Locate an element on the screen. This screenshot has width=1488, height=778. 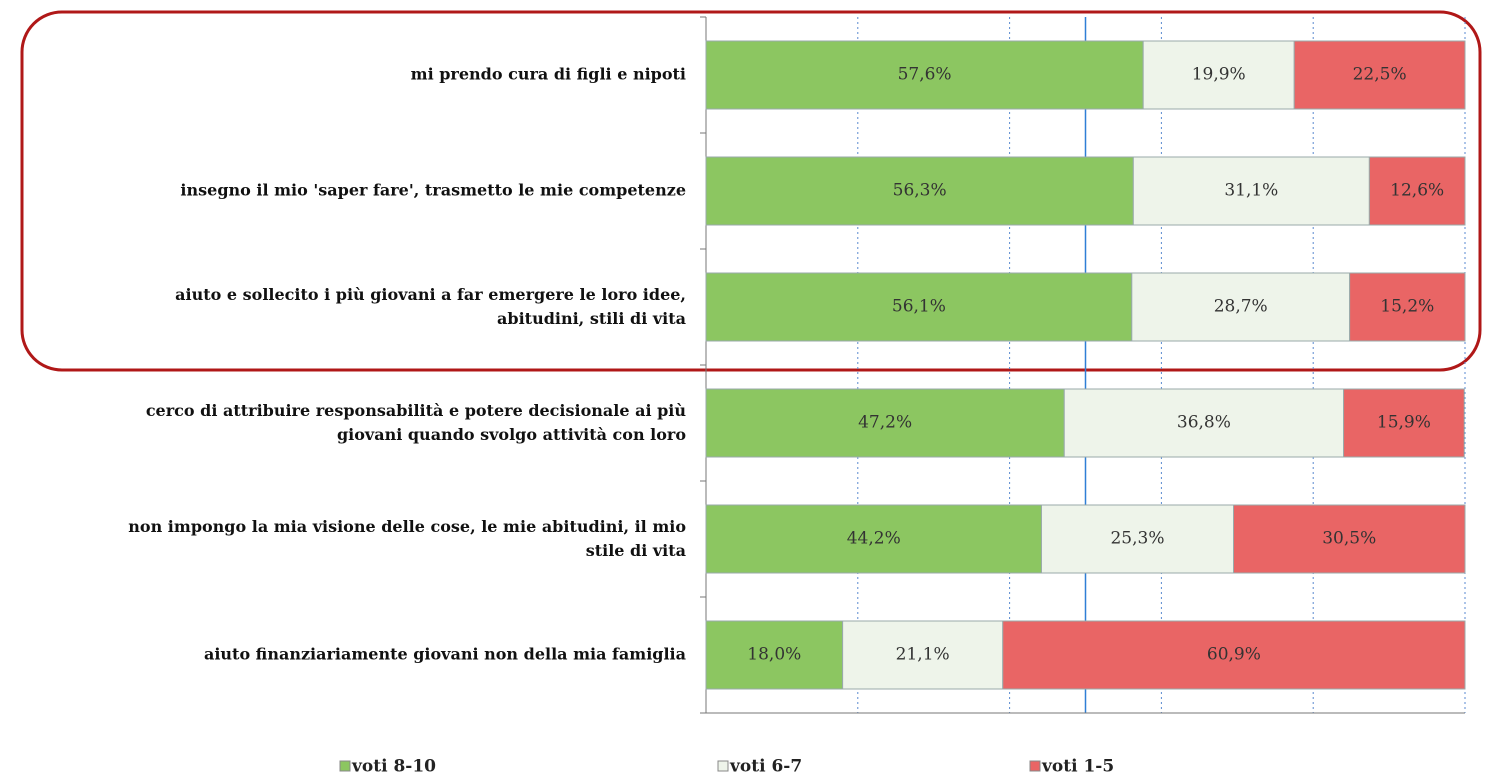
value-label: 57,6% is located at coordinates (925, 75).